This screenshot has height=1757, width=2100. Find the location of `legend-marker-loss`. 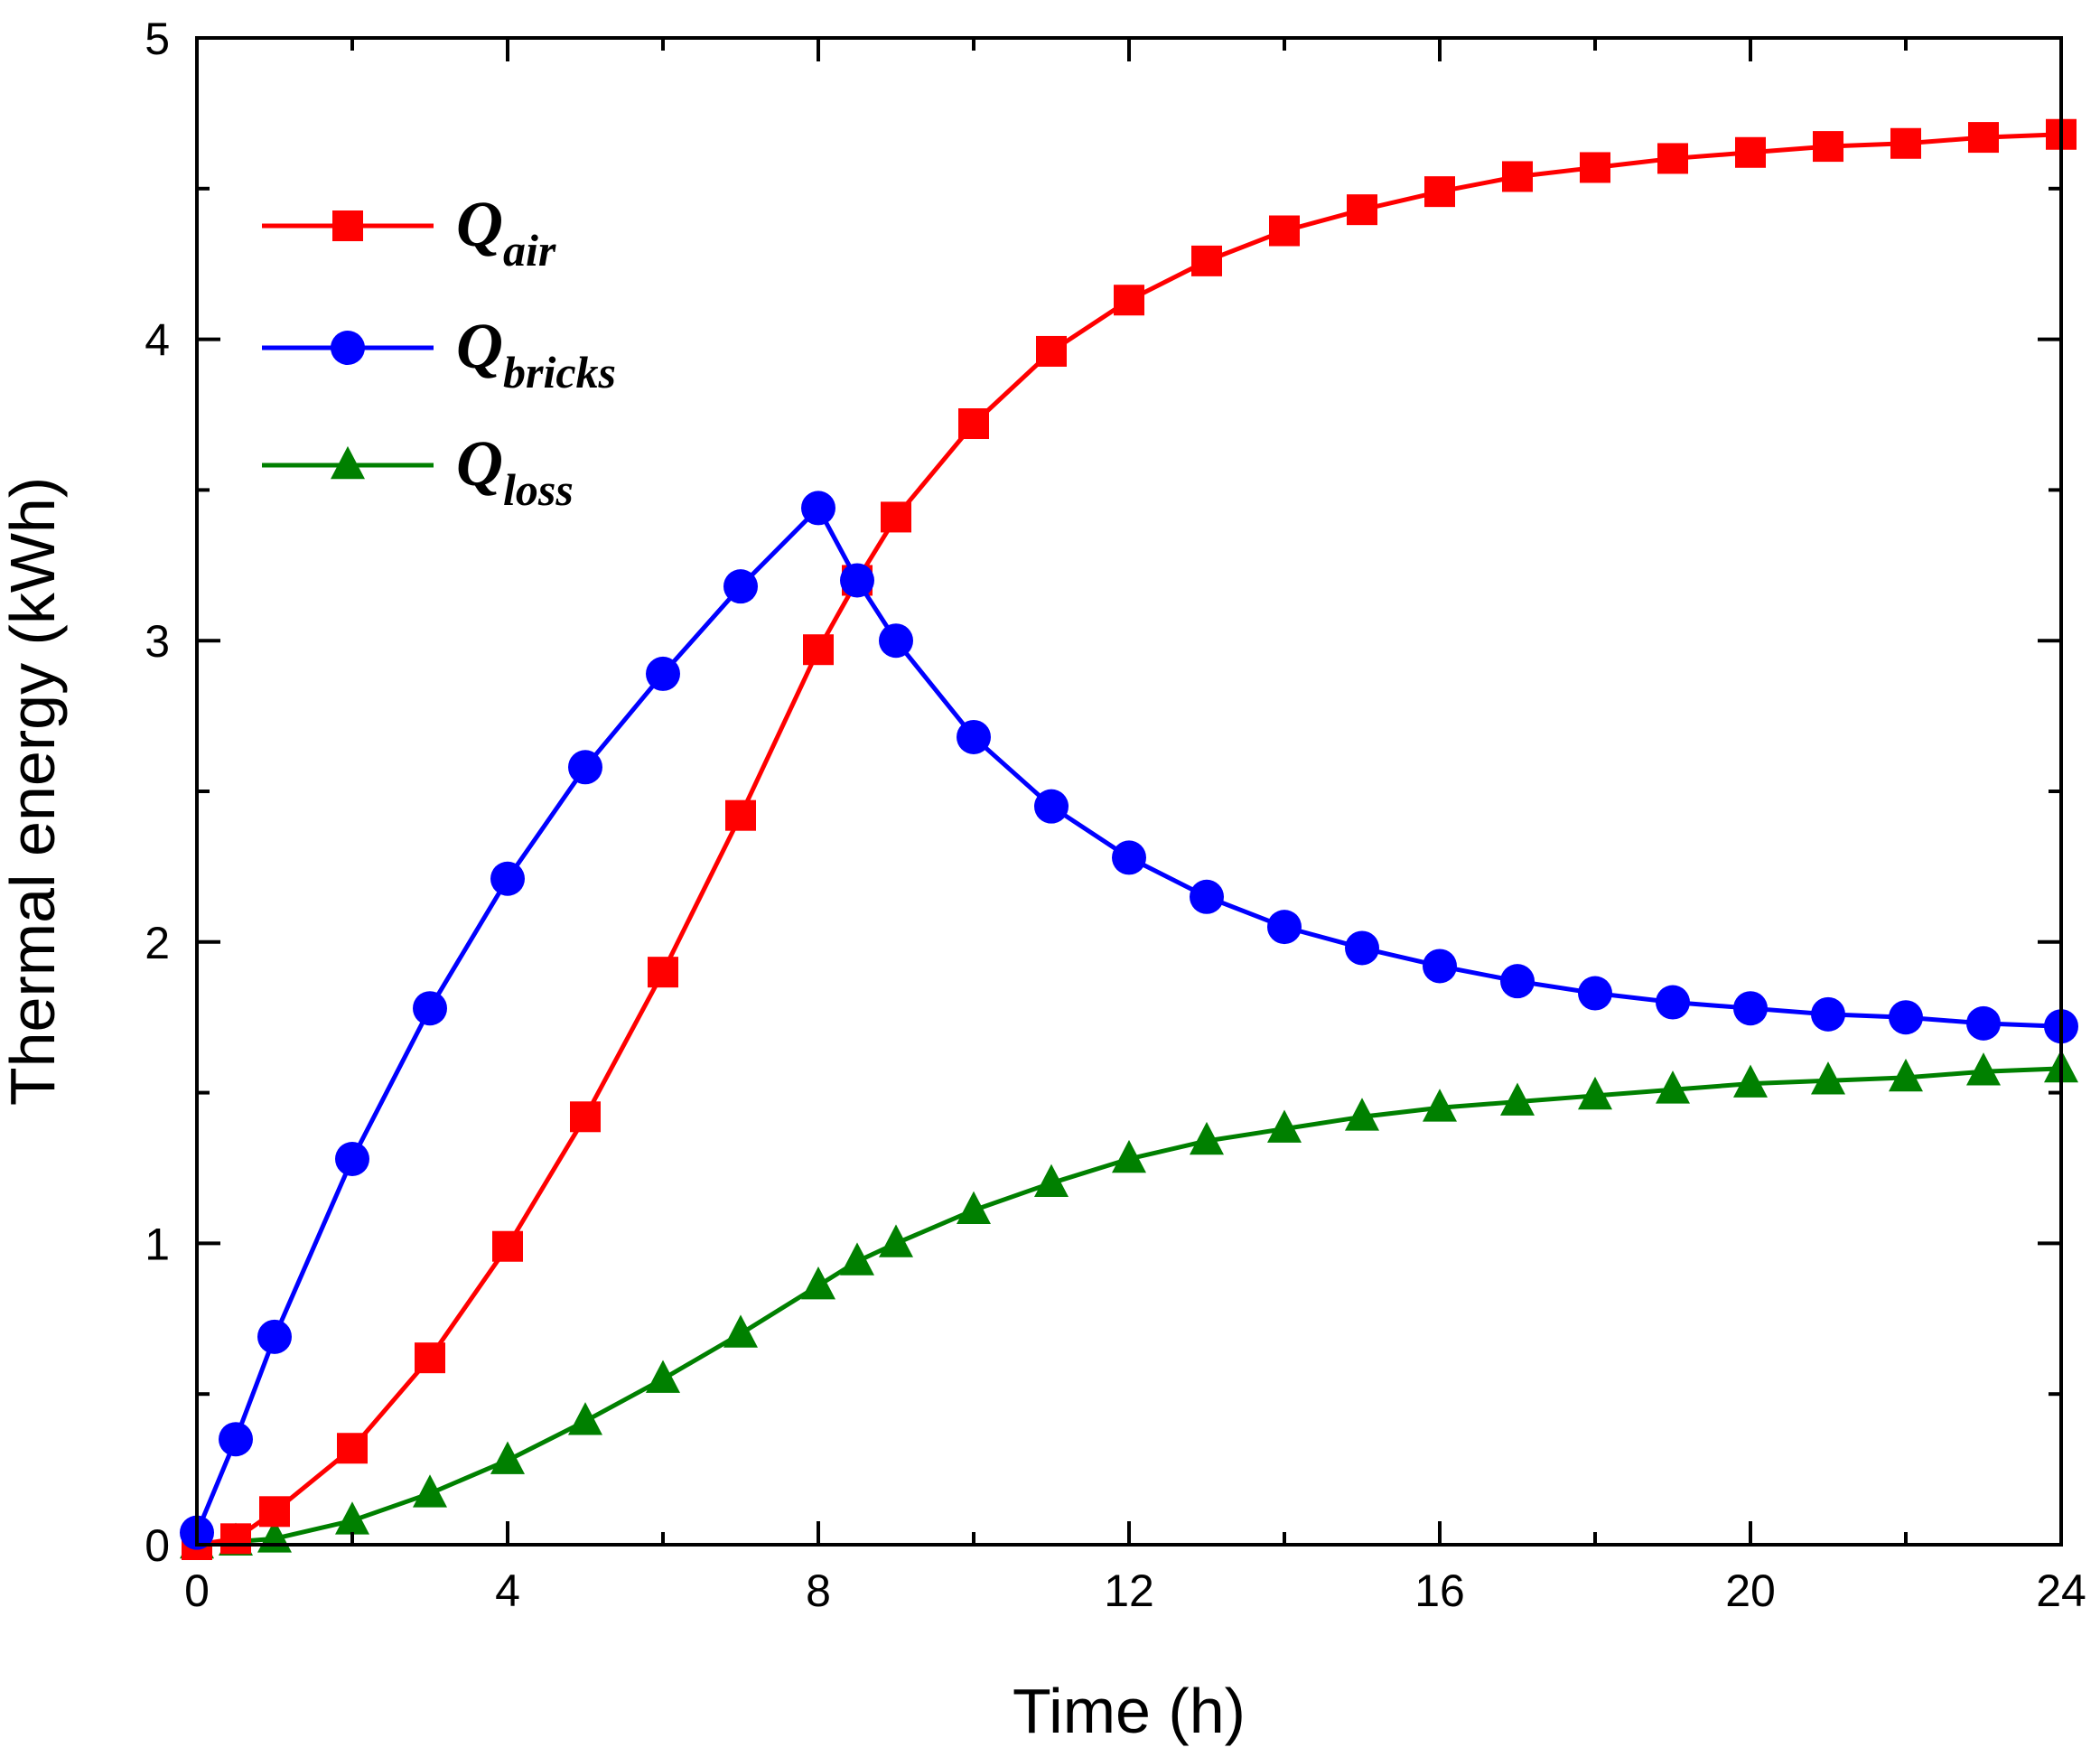

legend-marker-loss is located at coordinates (348, 462).